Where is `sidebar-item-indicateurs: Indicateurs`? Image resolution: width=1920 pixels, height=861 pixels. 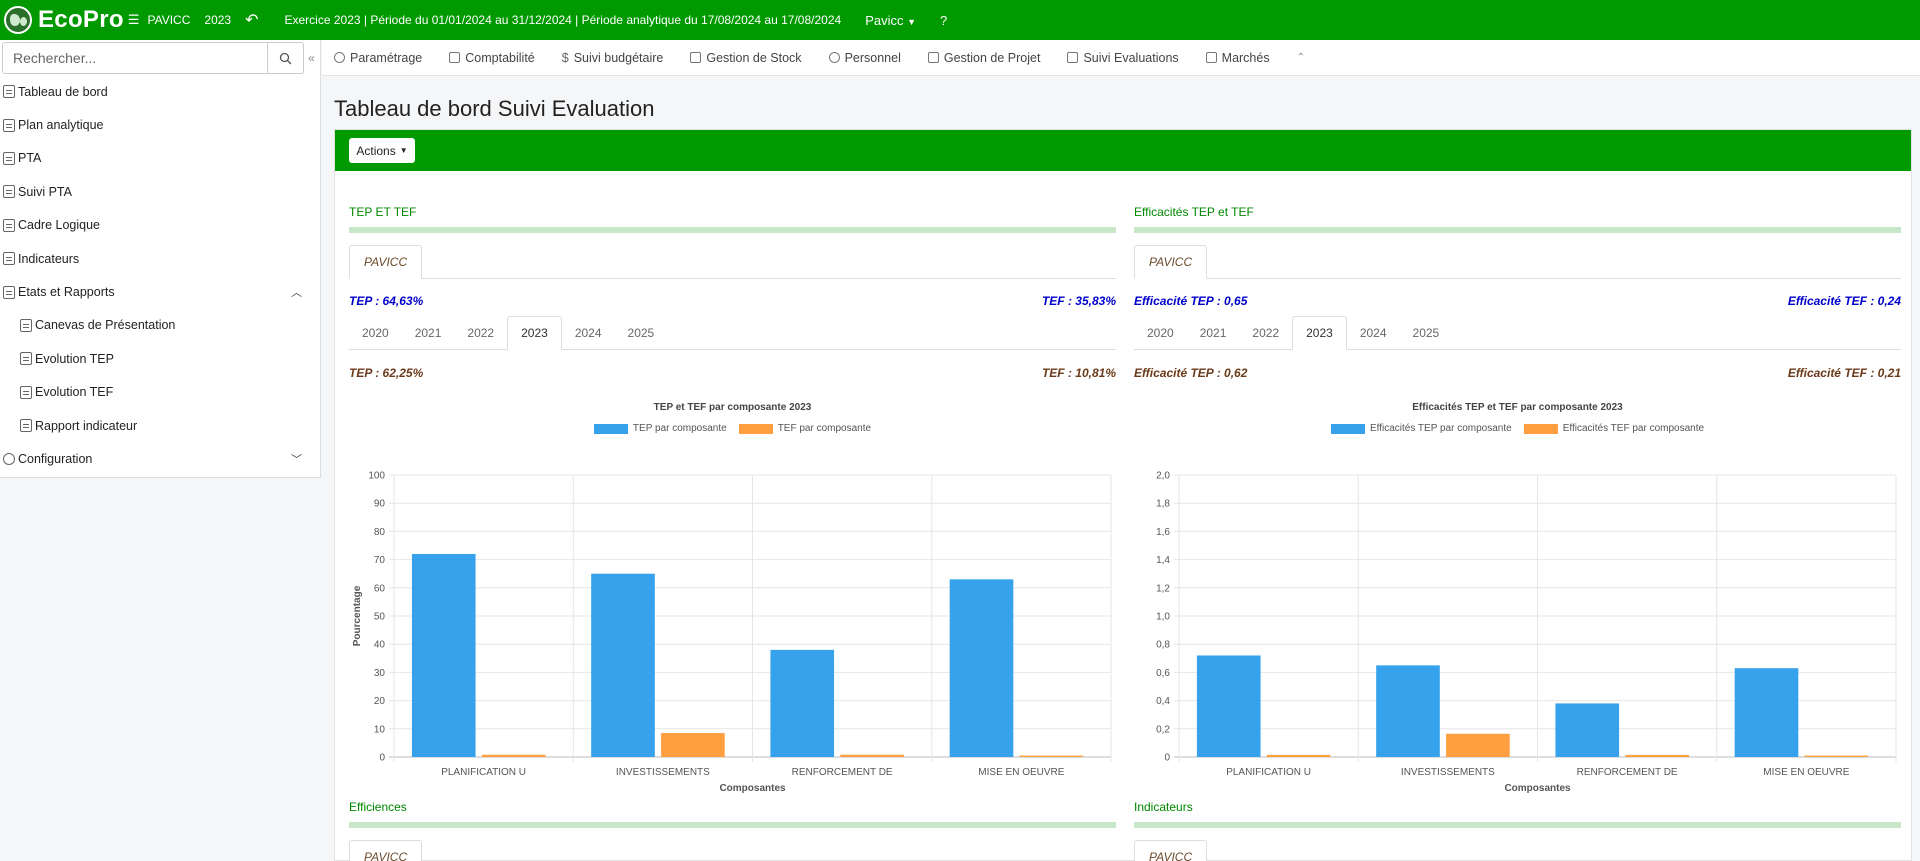
sidebar-item-indicateurs: Indicateurs is located at coordinates (160, 258).